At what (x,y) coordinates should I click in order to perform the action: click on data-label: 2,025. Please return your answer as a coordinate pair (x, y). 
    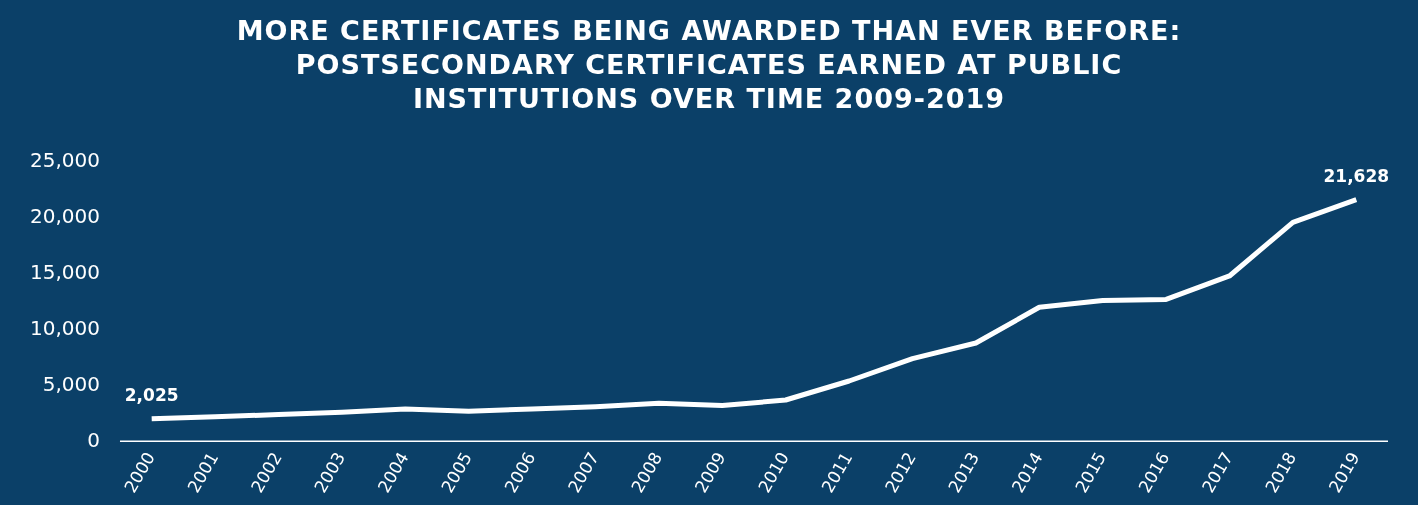
    Looking at the image, I should click on (151, 394).